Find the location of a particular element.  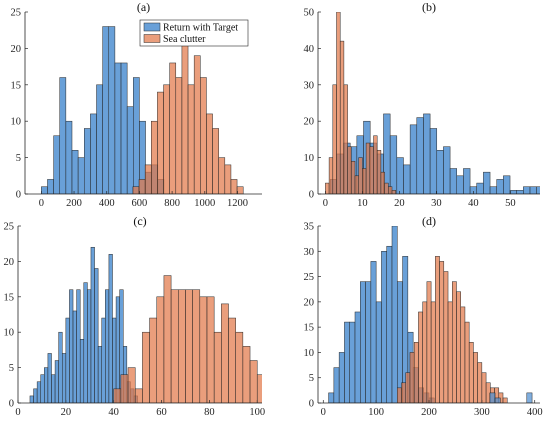

panel-title: (b) is located at coordinates (429, 7).